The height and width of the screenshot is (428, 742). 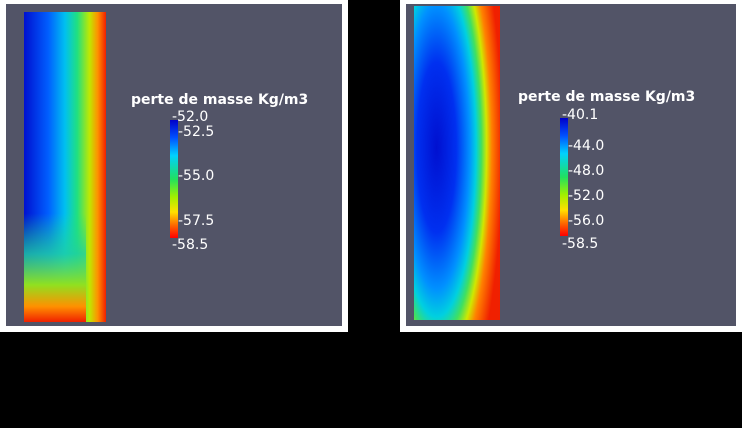 What do you see at coordinates (586, 171) in the screenshot?
I see `legend-label: -48.0` at bounding box center [586, 171].